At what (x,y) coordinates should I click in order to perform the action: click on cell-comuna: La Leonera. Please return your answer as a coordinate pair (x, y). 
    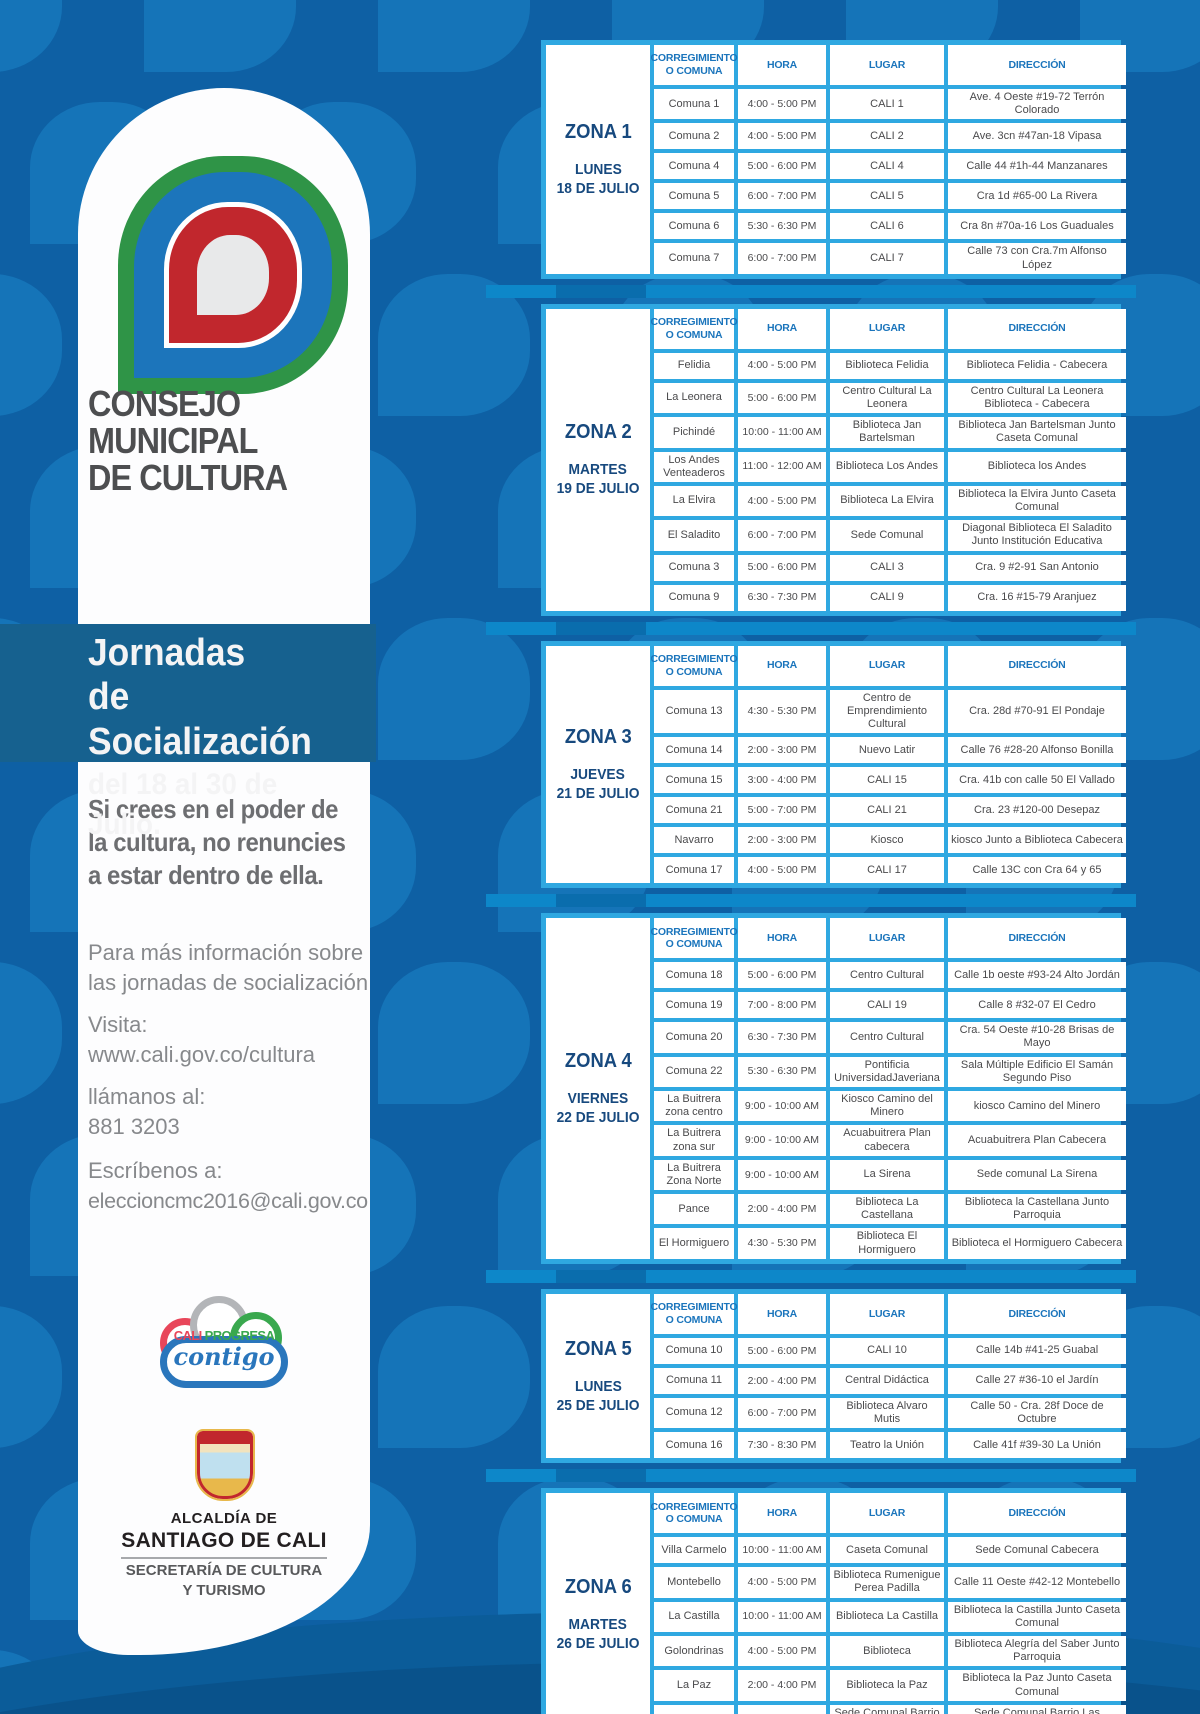
    Looking at the image, I should click on (694, 398).